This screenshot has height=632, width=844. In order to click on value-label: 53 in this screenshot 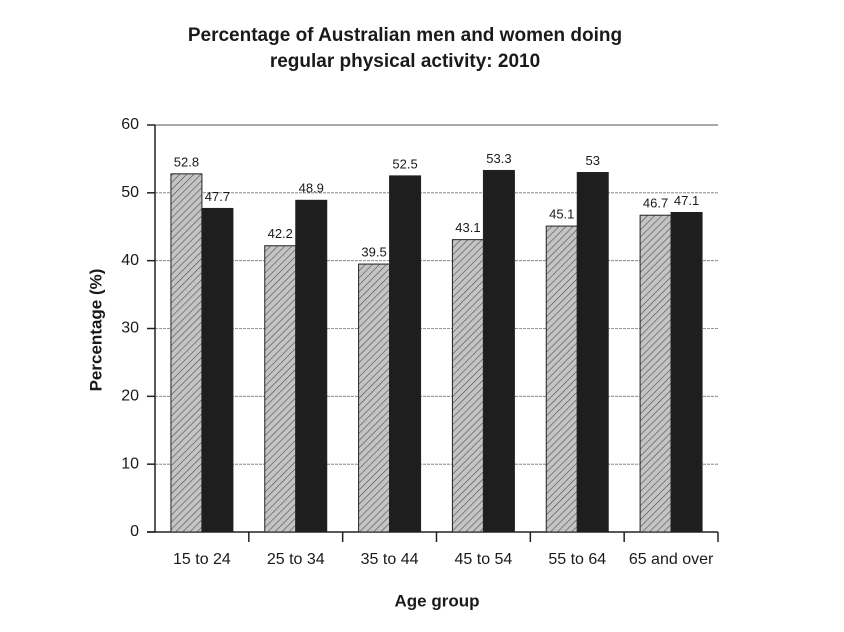, I will do `click(593, 160)`.